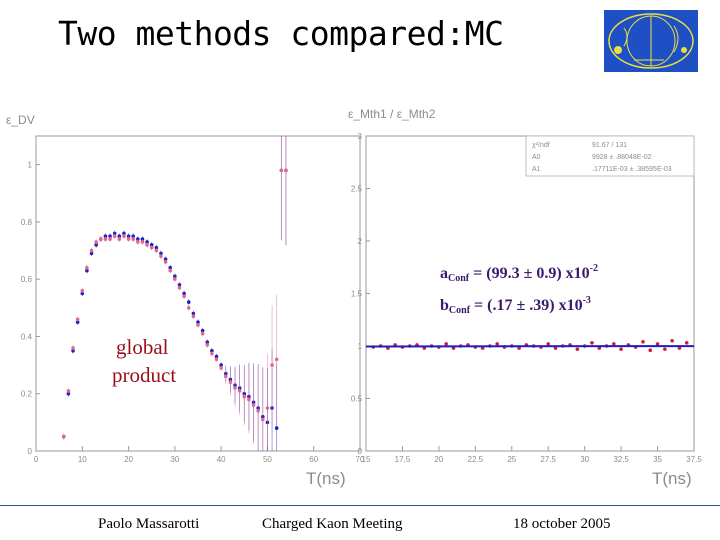 This screenshot has height=540, width=720. What do you see at coordinates (27, 222) in the screenshot?
I see `y-tick-label: 0.8` at bounding box center [27, 222].